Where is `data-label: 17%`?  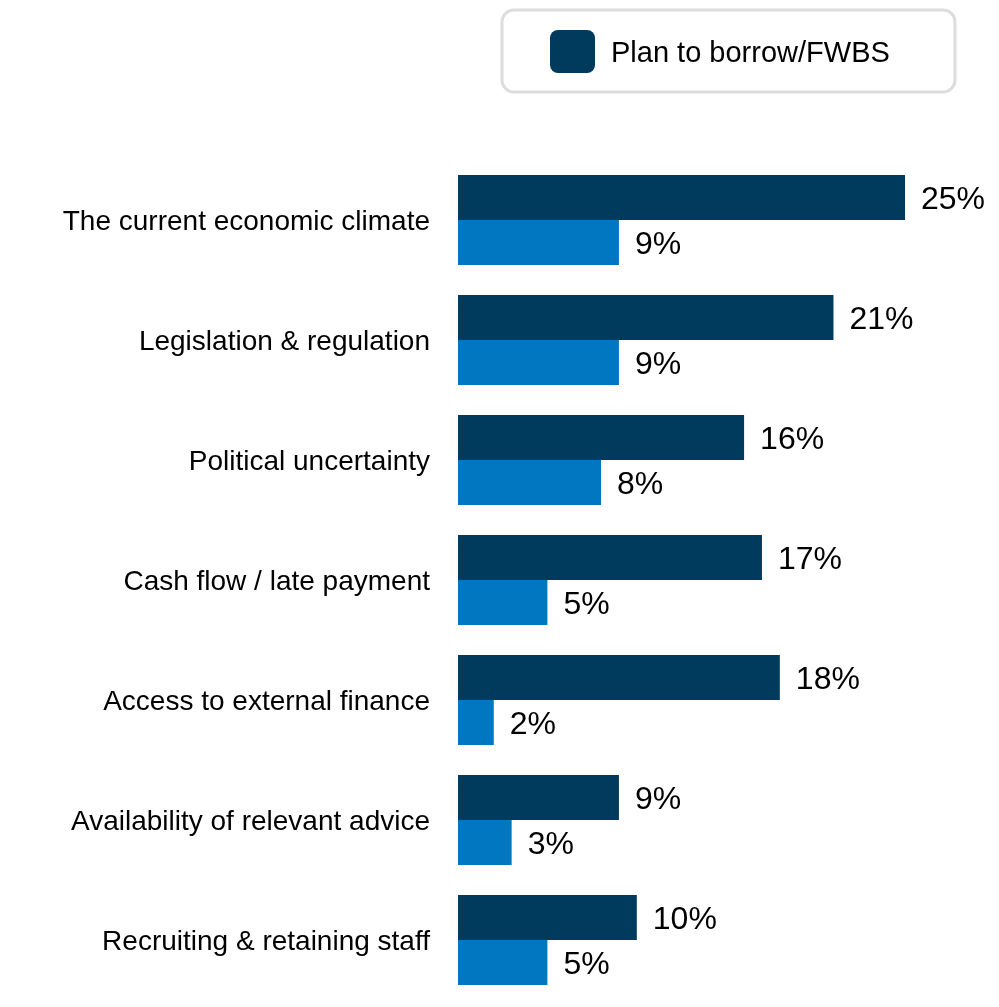
data-label: 17% is located at coordinates (810, 557).